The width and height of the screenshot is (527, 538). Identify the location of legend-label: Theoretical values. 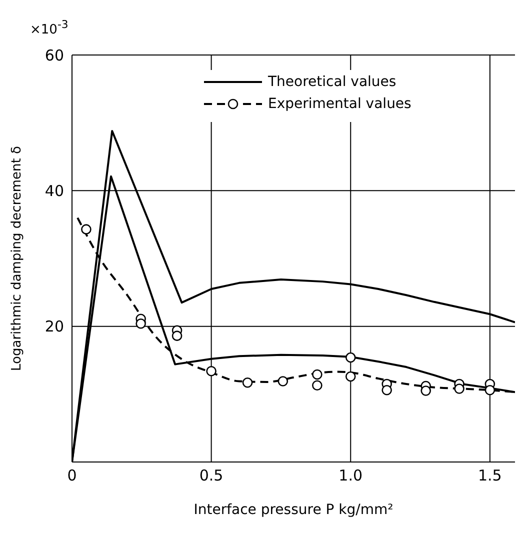
(332, 82).